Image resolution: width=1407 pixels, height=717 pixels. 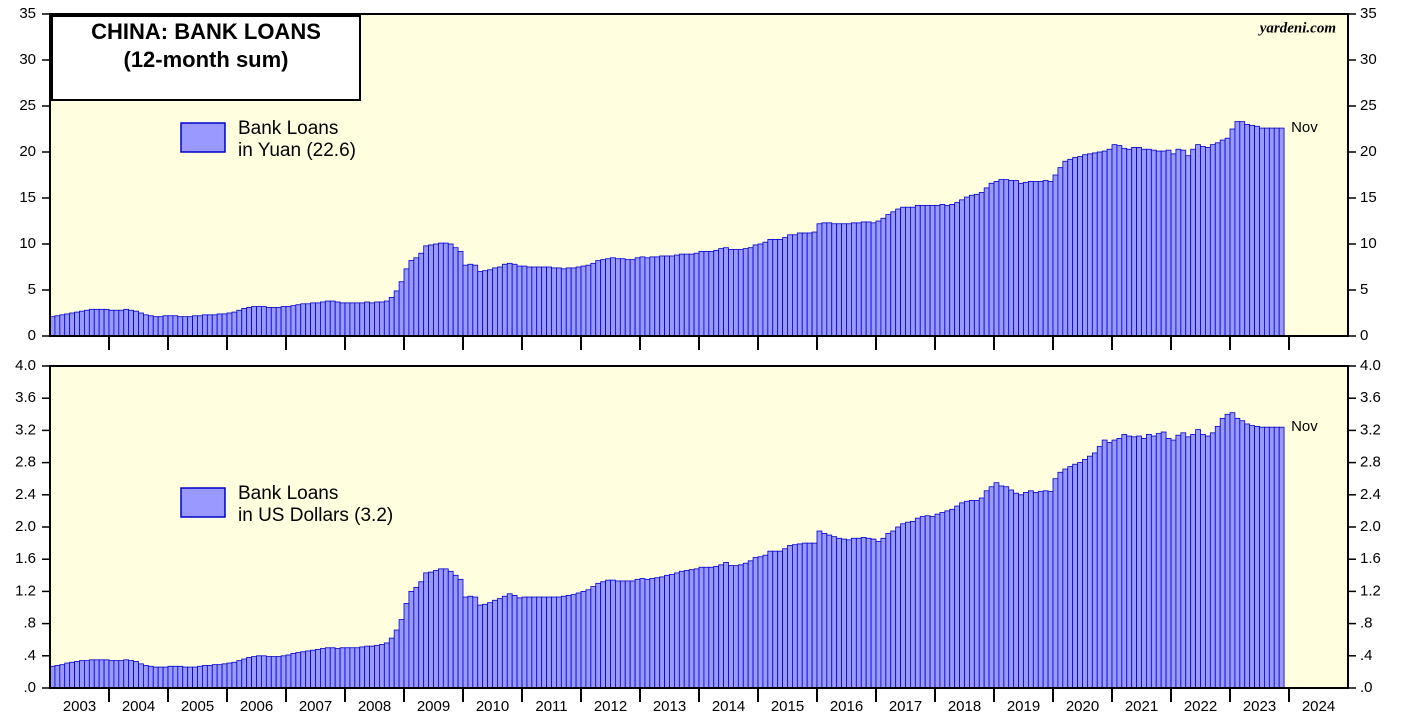 I want to click on y-tick-label: 15, so click(x=1368, y=197).